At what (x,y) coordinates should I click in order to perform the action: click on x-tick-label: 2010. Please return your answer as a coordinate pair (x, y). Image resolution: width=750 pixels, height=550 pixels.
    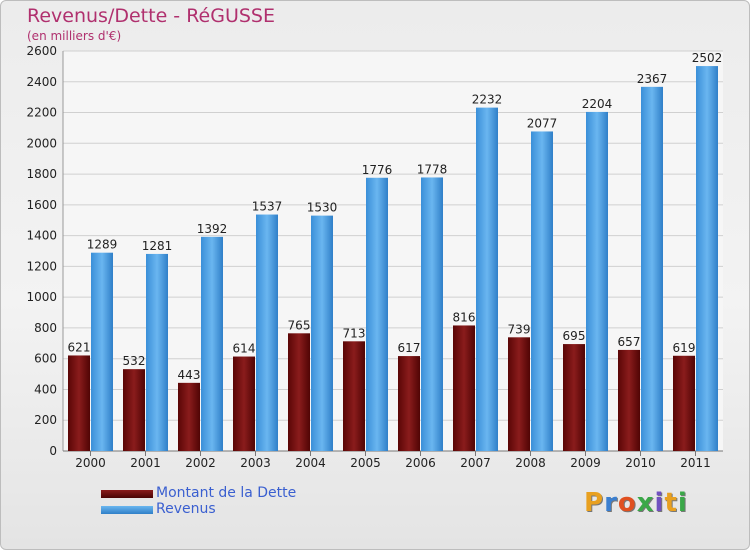
    Looking at the image, I should click on (640, 463).